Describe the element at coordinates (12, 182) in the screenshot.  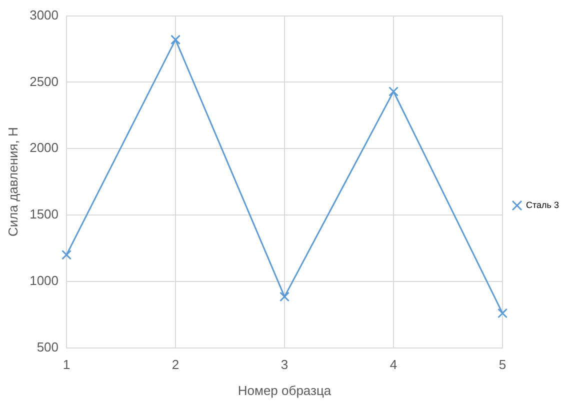
I see `y-axis-title: Сила давления, Н` at that location.